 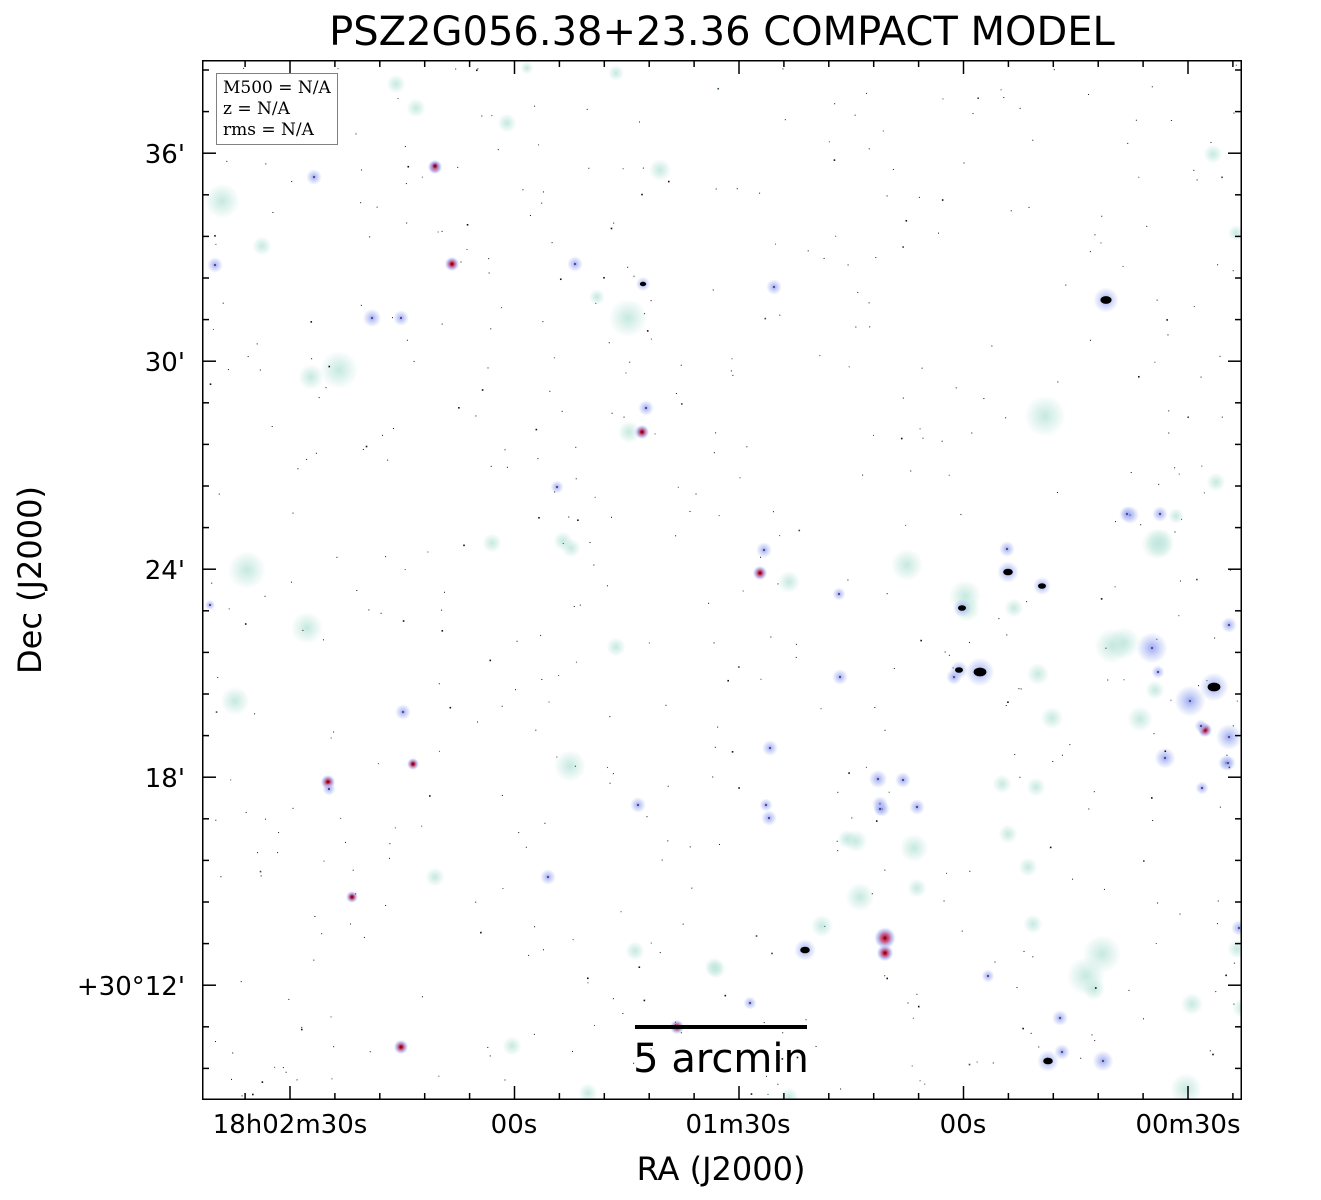 I want to click on scale-bar-label: 5 arcmin, so click(x=721, y=1059).